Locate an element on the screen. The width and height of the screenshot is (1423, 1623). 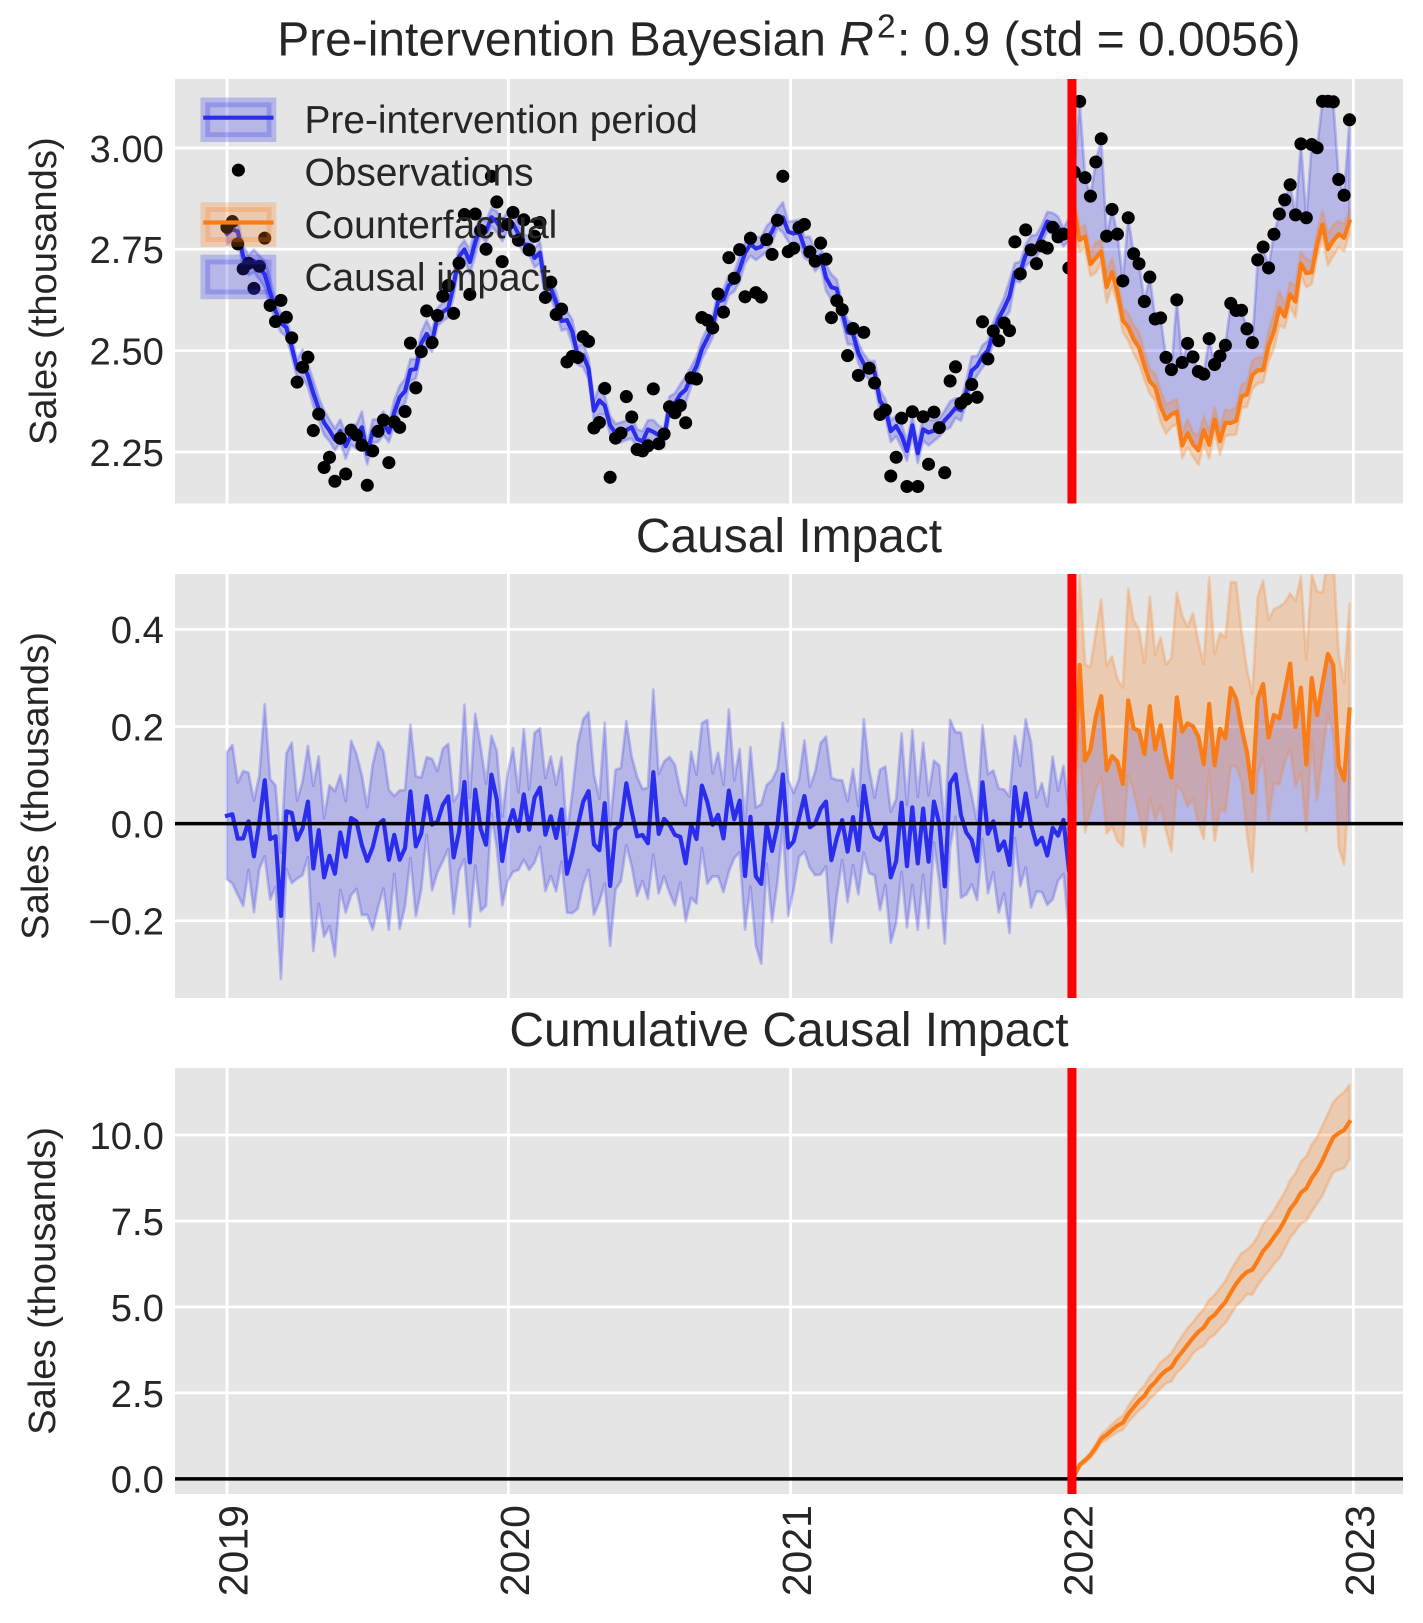
svg-text: 2.50 is located at coordinates (127, 351).